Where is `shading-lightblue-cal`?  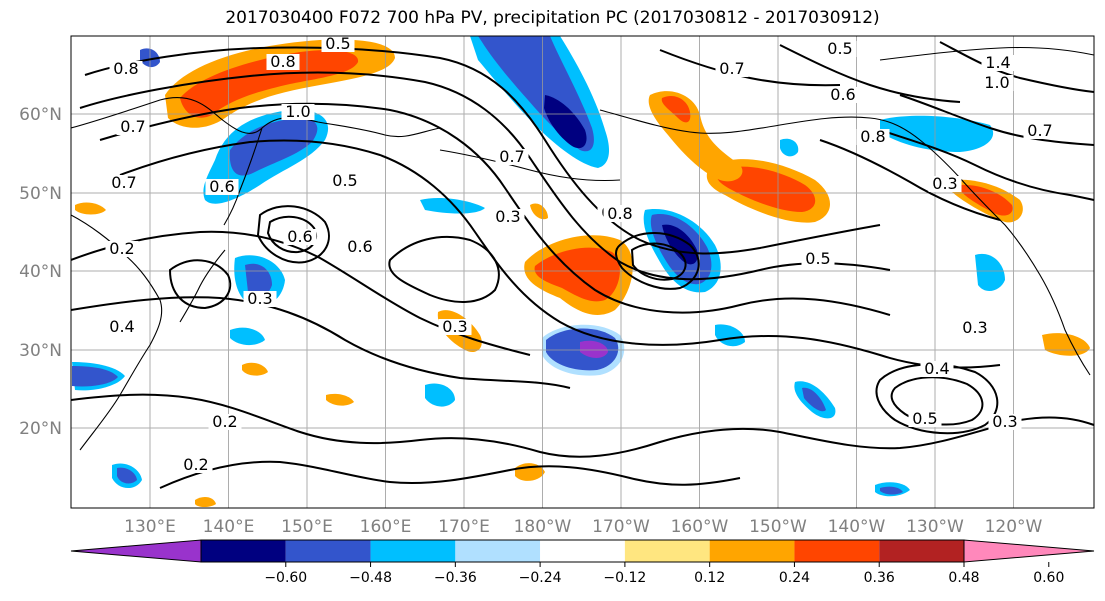
shading-lightblue-cal is located at coordinates (990, 272).